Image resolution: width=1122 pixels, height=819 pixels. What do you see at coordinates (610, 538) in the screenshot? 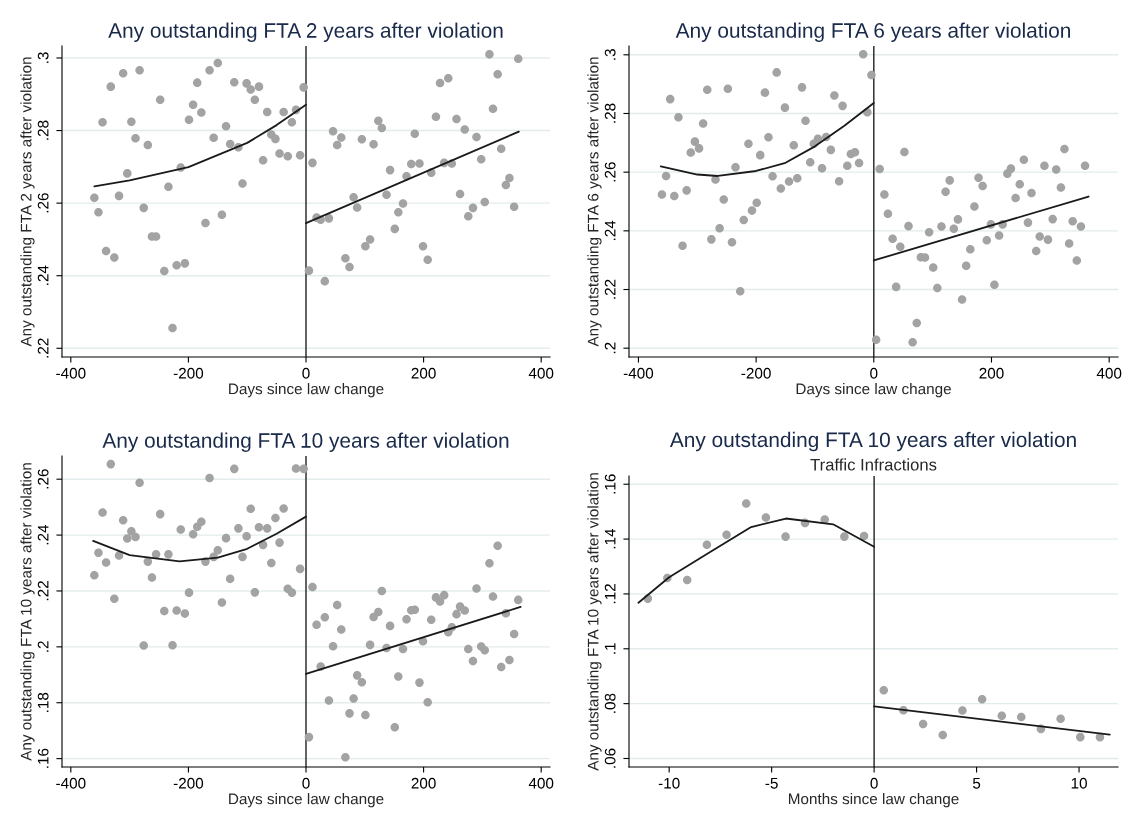
I see `y-tick-label: .14` at bounding box center [610, 538].